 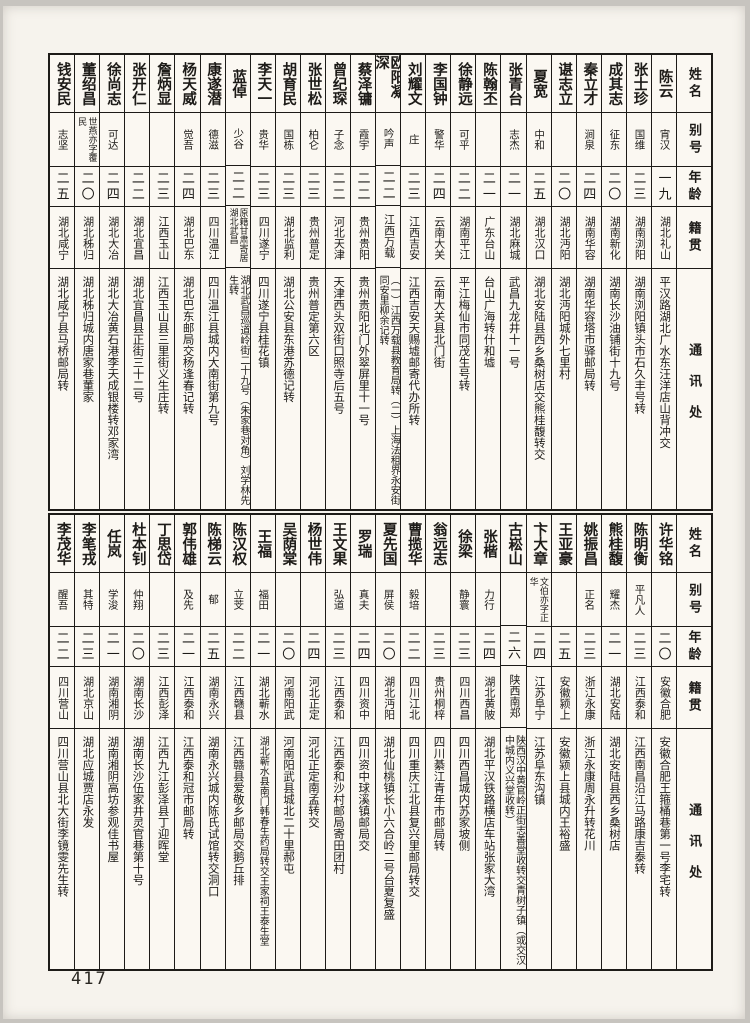 I want to click on row-header-age: 年龄, so click(x=694, y=187).